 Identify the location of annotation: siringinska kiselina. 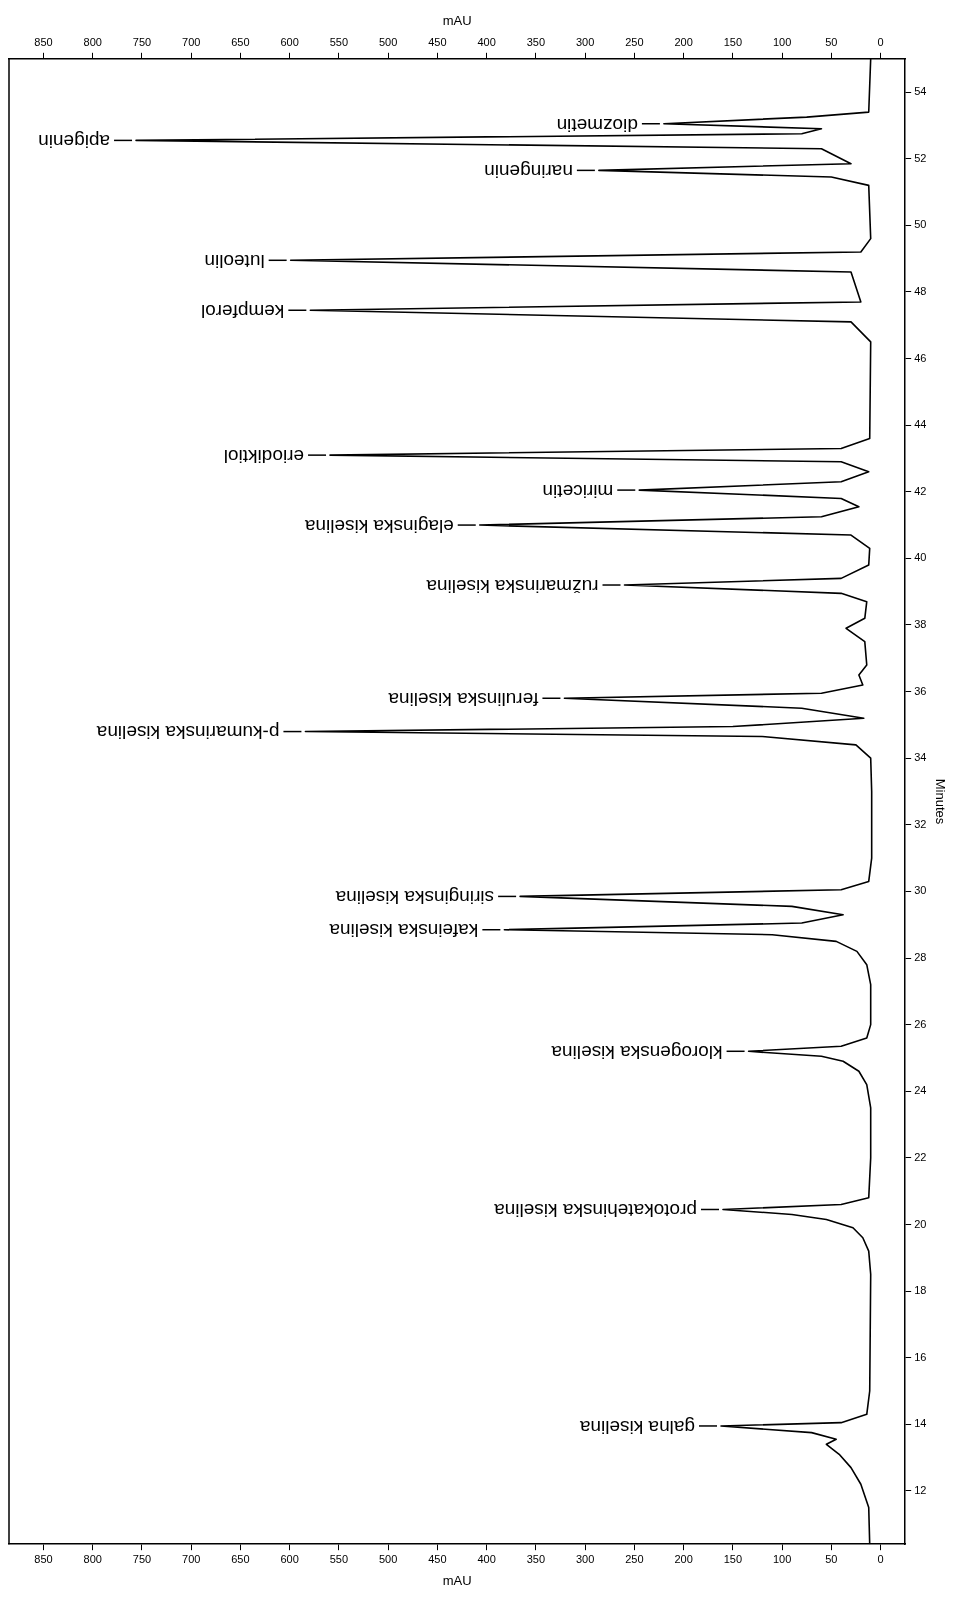
(415, 898).